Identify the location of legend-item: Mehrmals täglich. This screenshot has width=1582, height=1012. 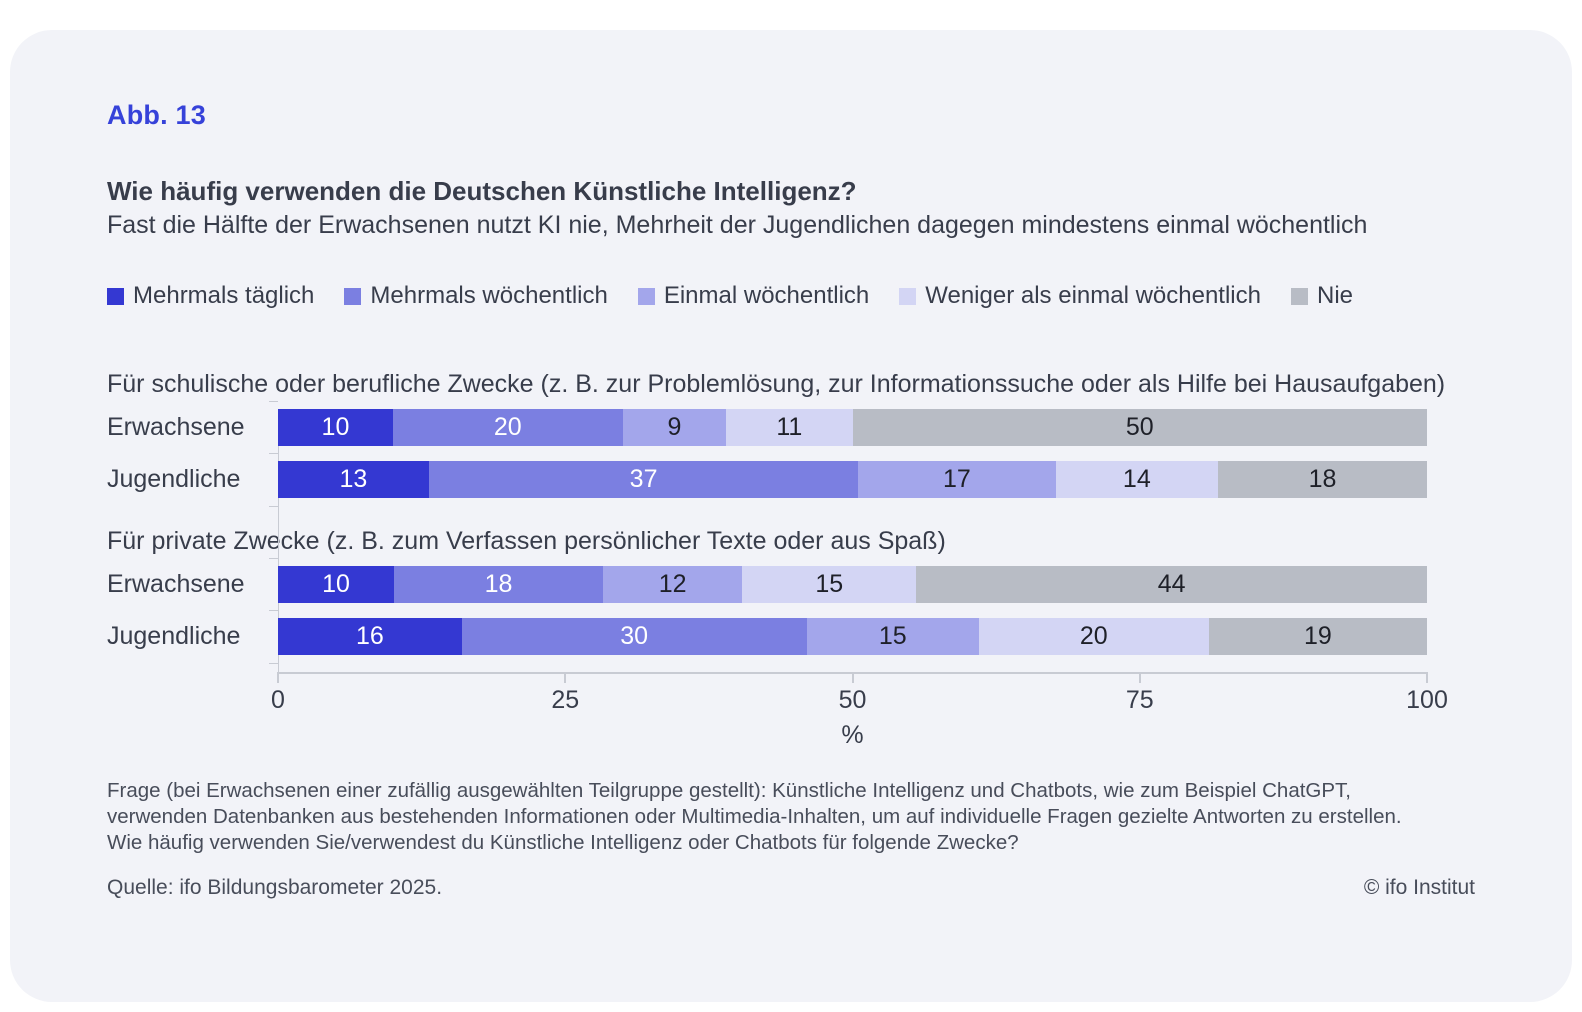
(210, 296).